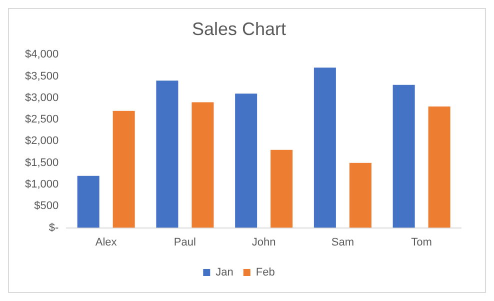 Image resolution: width=494 pixels, height=301 pixels. Describe the element at coordinates (185, 242) in the screenshot. I see `x-tick-label: Paul` at that location.